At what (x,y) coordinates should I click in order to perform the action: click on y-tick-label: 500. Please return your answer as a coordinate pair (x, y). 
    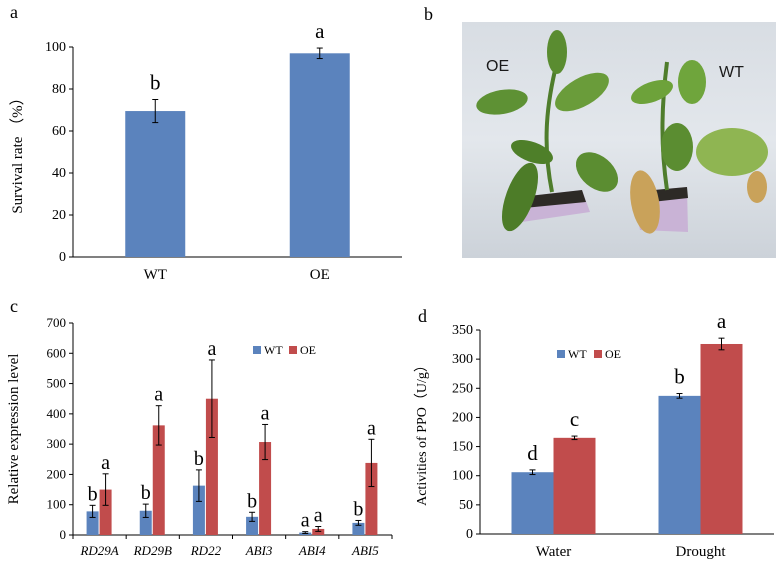
    Looking at the image, I should click on (57, 383).